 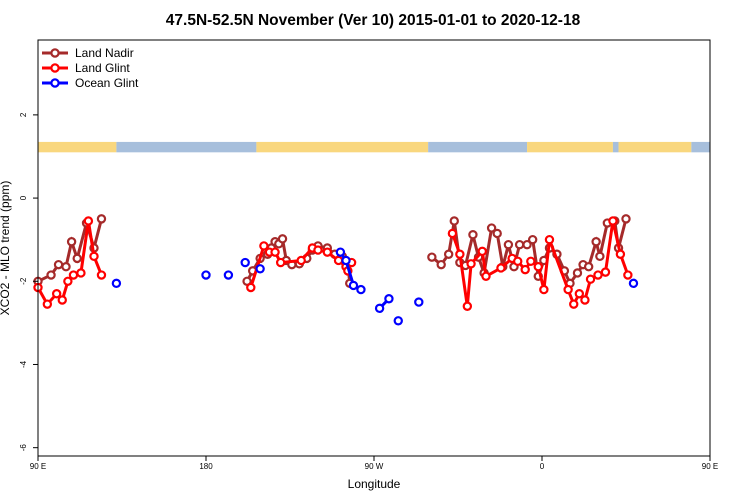 What do you see at coordinates (23, 448) in the screenshot?
I see `y-tick-label: -6` at bounding box center [23, 448].